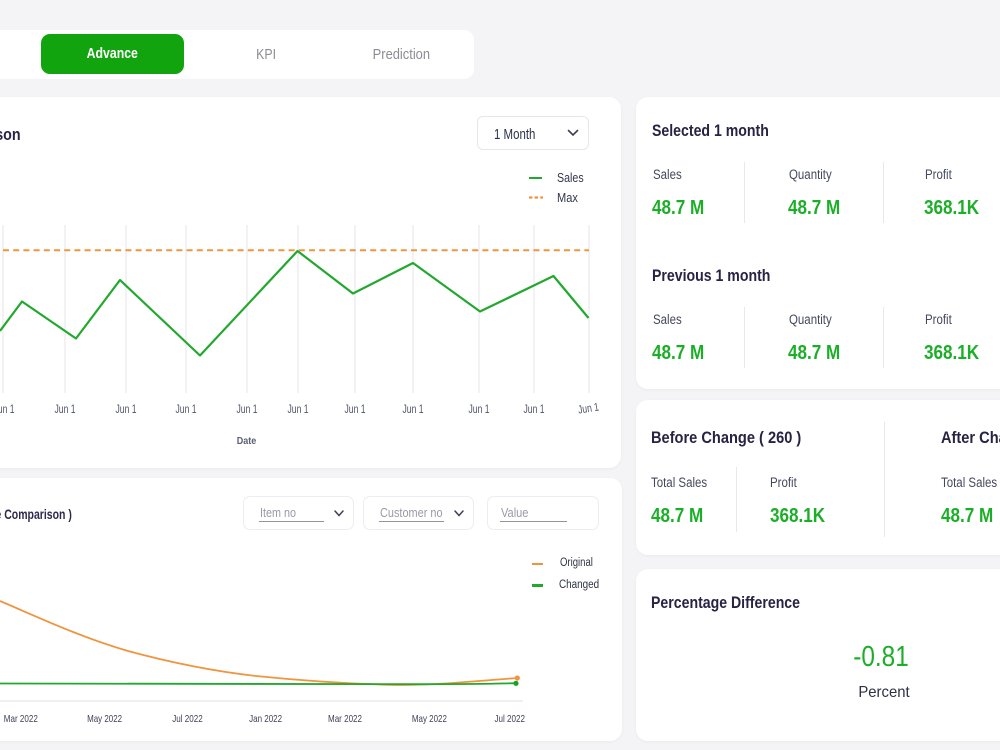  I want to click on svg-text: Jan 2022, so click(265, 719).